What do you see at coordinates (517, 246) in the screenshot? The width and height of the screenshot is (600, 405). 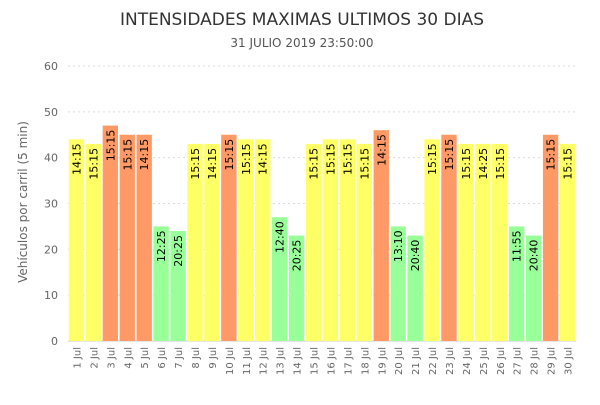 I see `bar-data-label: 11:55` at bounding box center [517, 246].